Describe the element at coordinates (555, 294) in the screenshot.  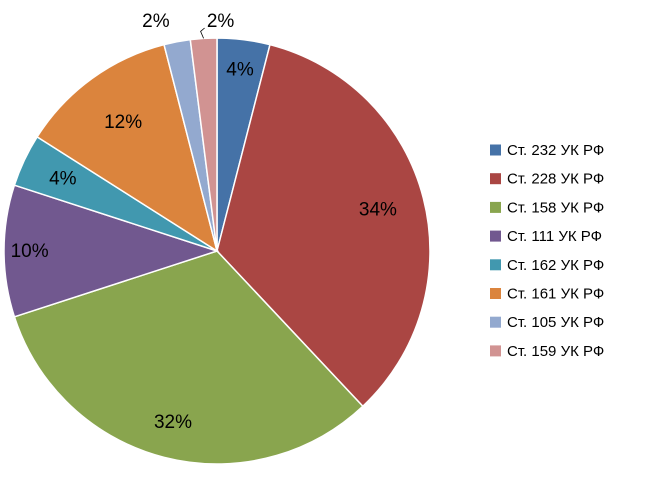
I see `legend-label-161: Ст. 161 УК РФ` at that location.